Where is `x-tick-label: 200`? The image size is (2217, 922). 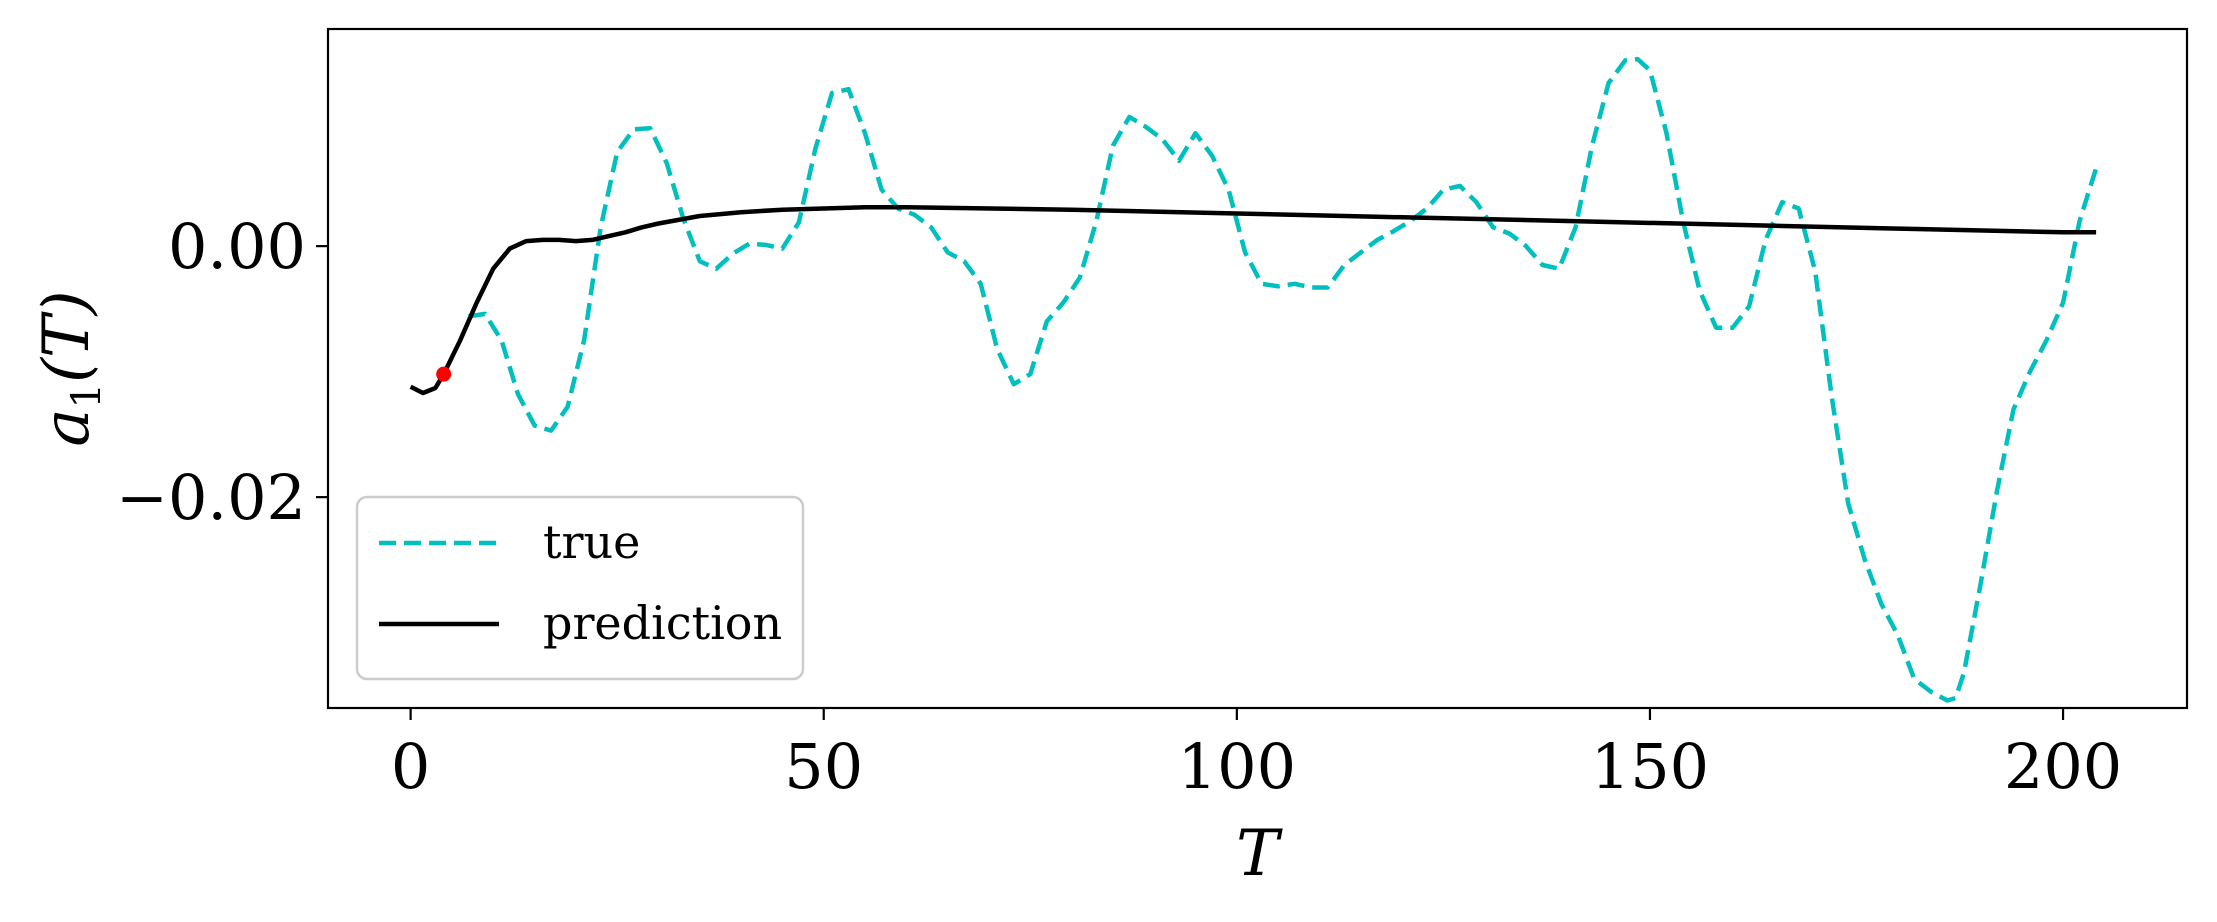 x-tick-label: 200 is located at coordinates (2063, 766).